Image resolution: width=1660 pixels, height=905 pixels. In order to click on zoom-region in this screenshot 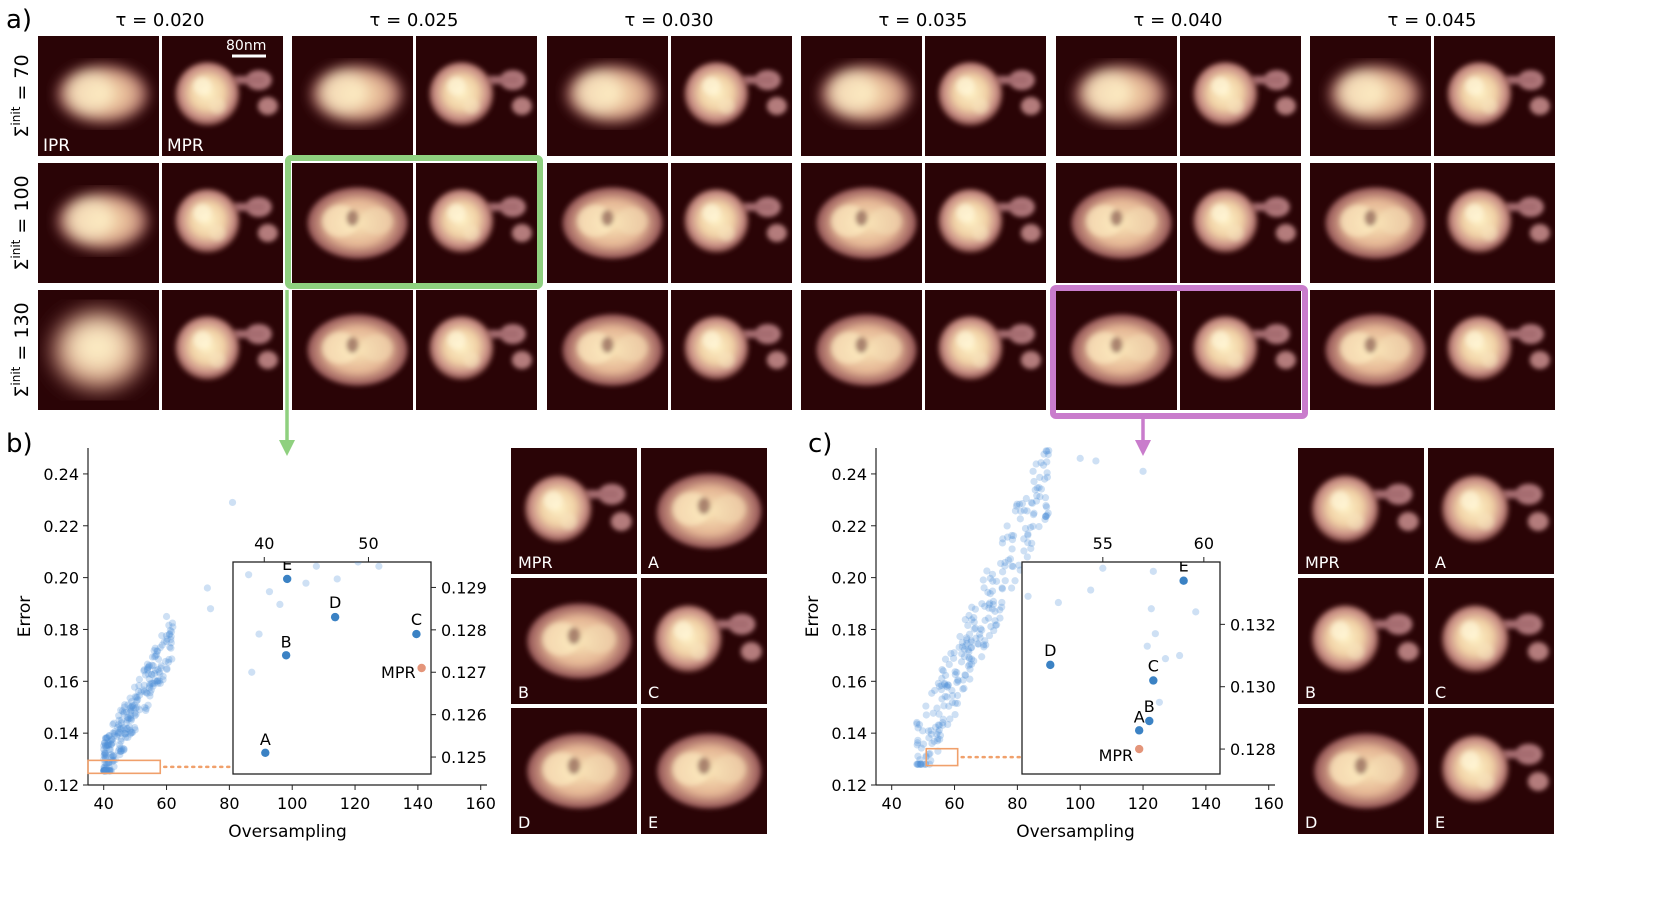, I will do `click(942, 757)`.